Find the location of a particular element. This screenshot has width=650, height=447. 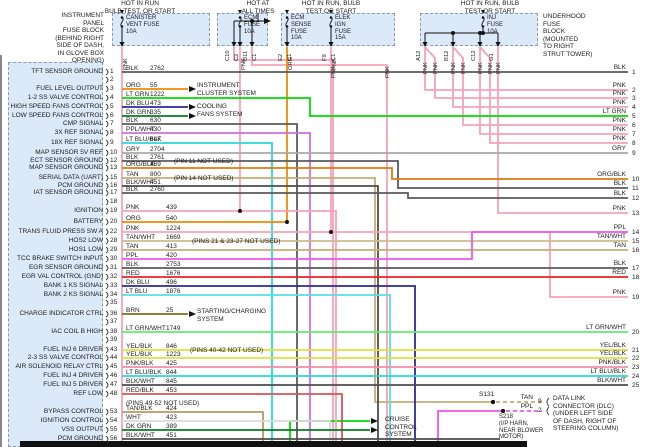

fuse-label-0: CANISTER VENT FUSE 10A is located at coordinates (143, 25).